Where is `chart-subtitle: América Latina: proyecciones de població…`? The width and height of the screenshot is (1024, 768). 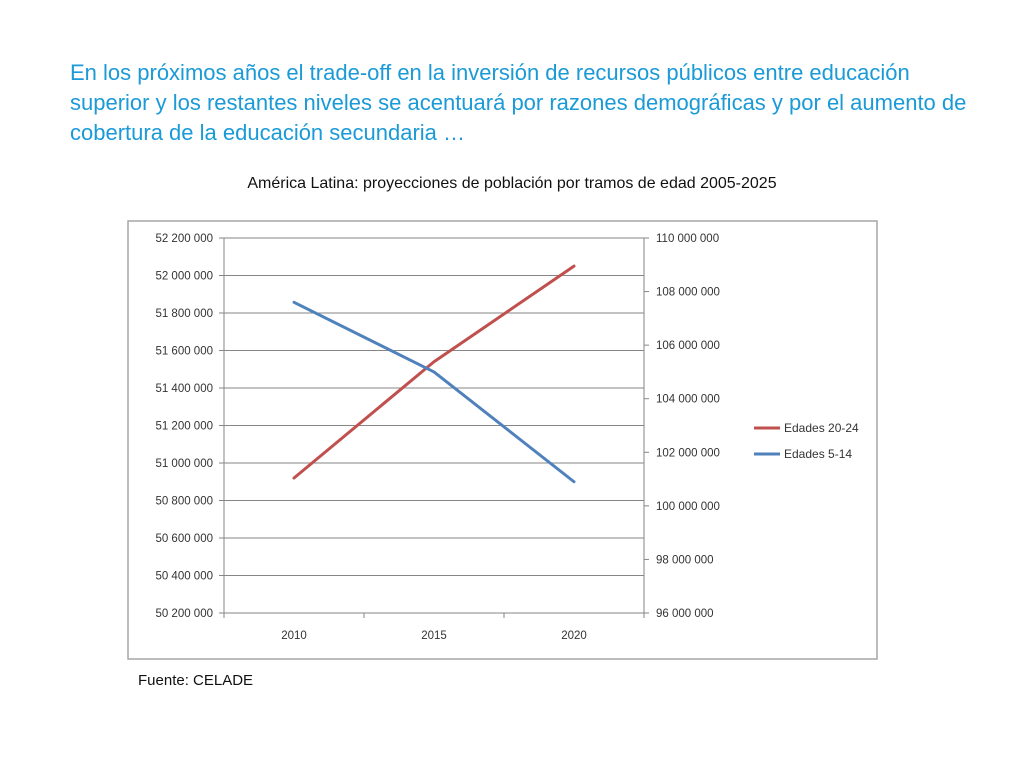 chart-subtitle: América Latina: proyecciones de població… is located at coordinates (512, 183).